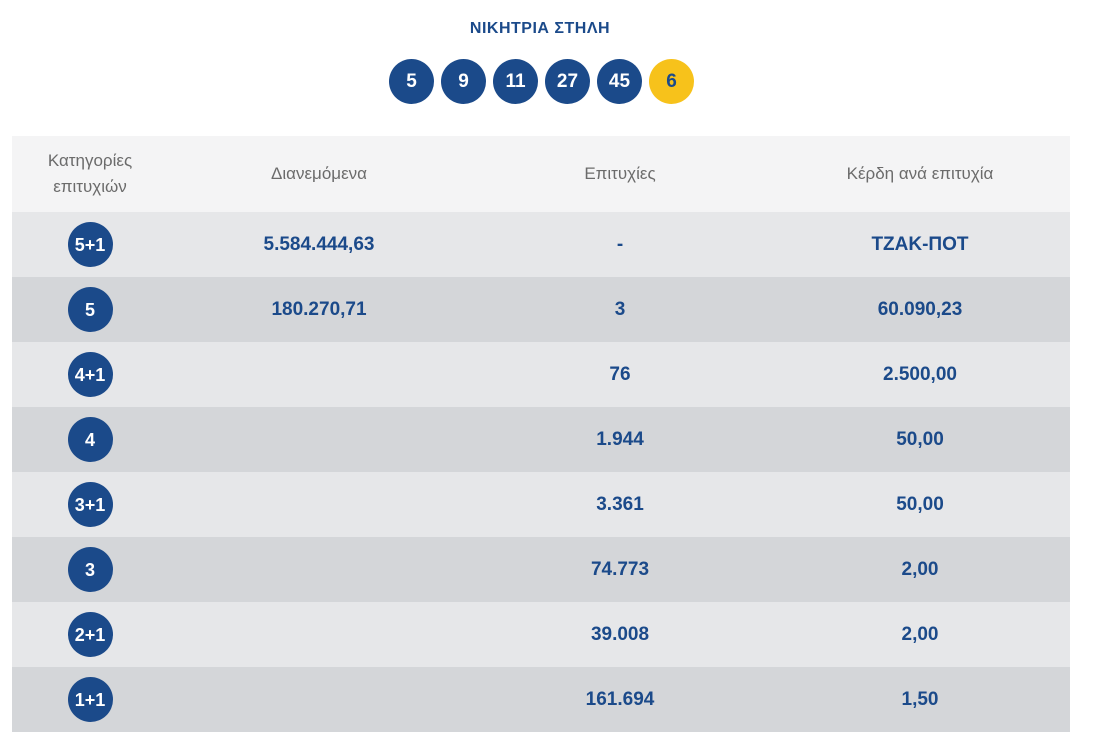 This screenshot has height=754, width=1106. I want to click on prize-cell: 1,50, so click(920, 699).